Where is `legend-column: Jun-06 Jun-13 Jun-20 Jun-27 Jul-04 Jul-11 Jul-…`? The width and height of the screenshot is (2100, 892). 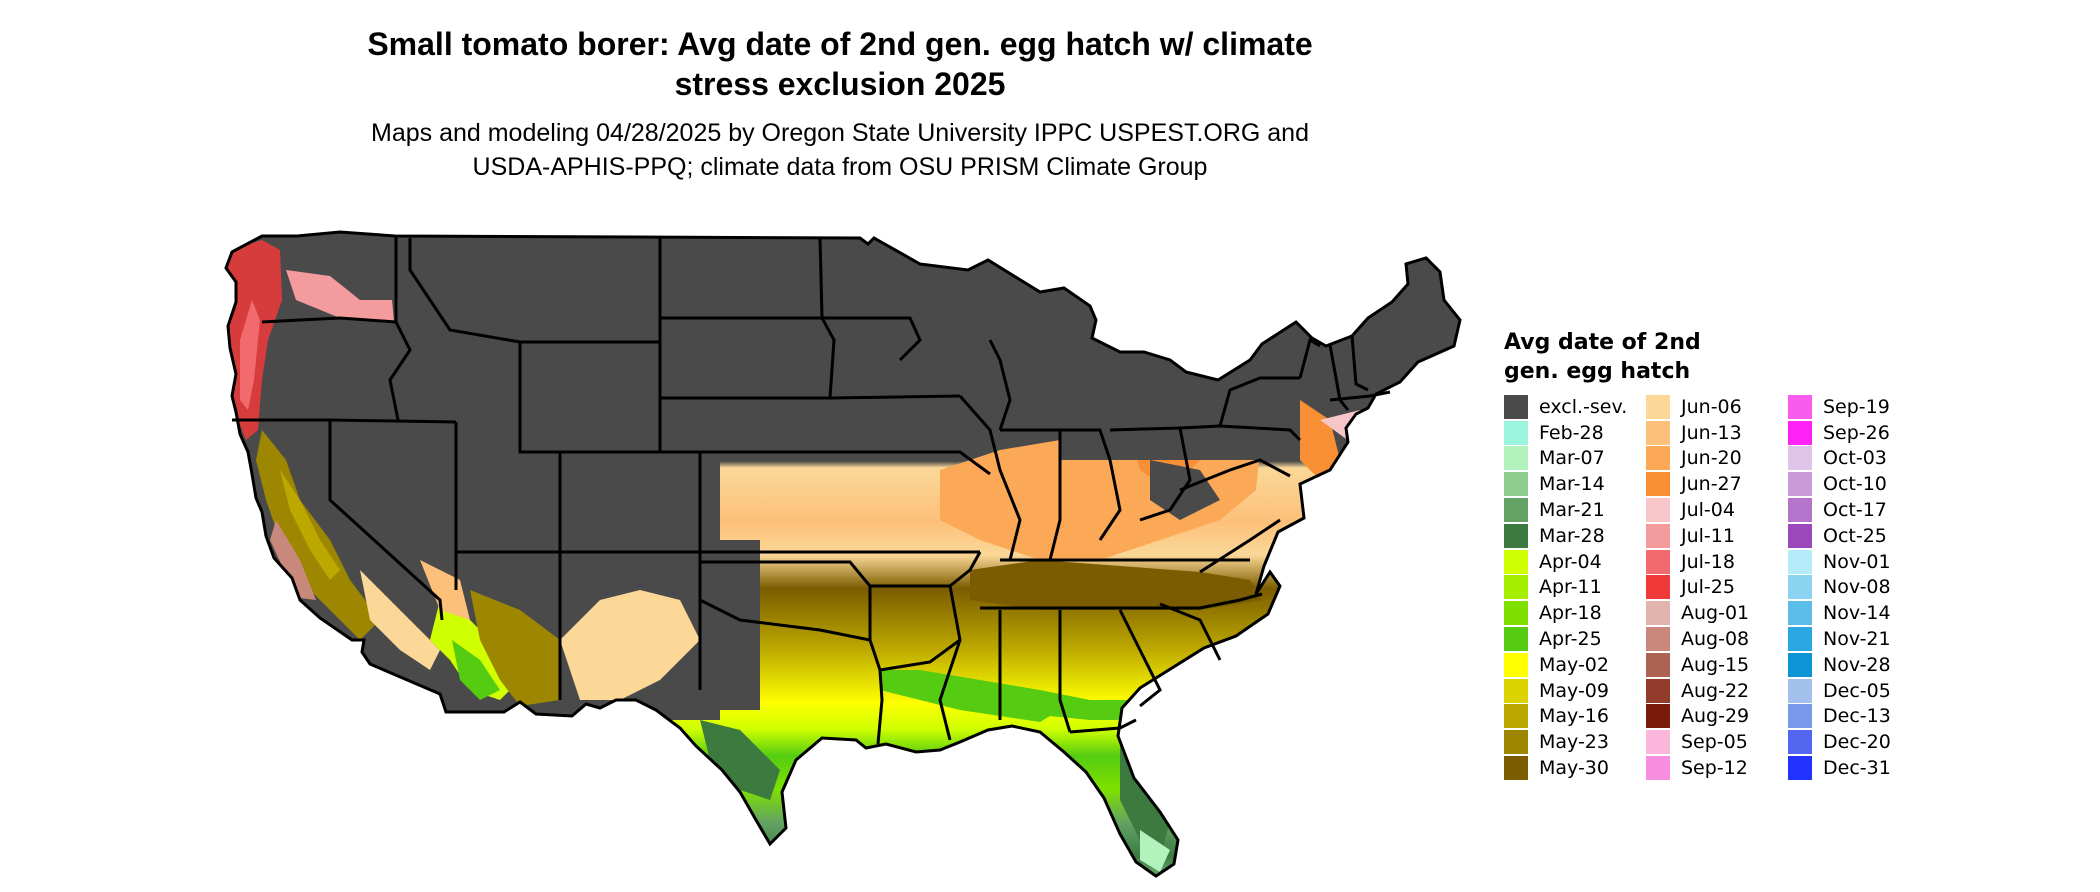
legend-column: Jun-06 Jun-13 Jun-20 Jun-27 Jul-04 Jul-11 Jul-… is located at coordinates (1717, 587).